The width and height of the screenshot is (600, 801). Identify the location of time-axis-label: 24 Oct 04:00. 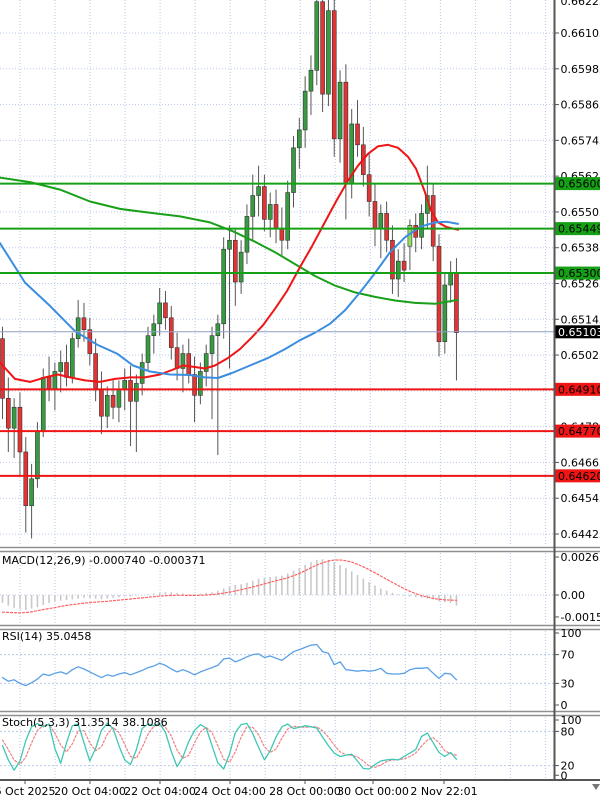
(230, 791).